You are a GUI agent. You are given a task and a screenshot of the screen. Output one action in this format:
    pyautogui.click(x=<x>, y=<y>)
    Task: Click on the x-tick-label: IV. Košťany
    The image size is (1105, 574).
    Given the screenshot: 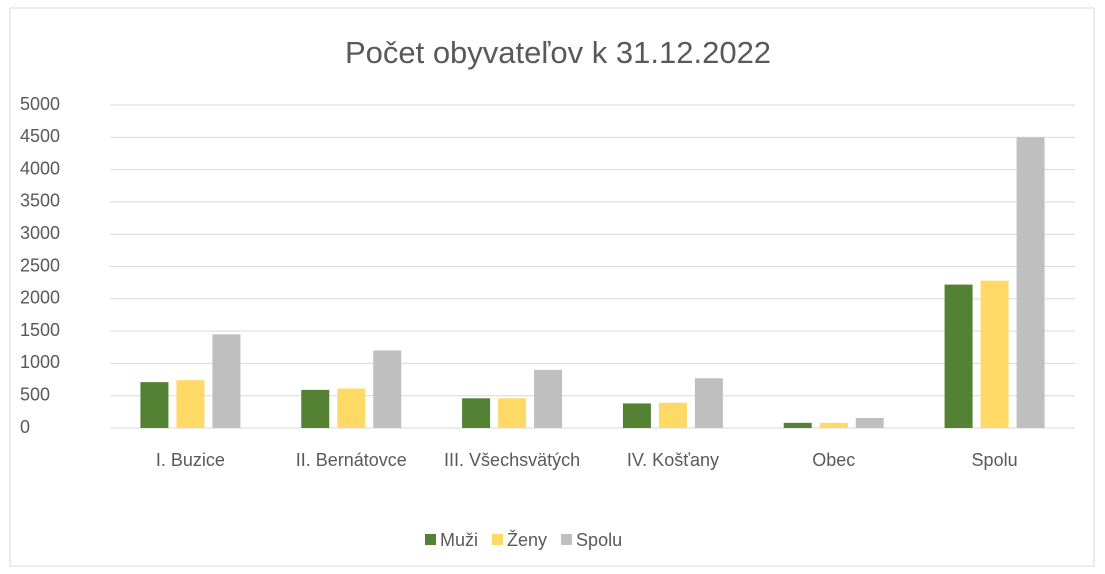 What is the action you would take?
    pyautogui.click(x=672, y=460)
    